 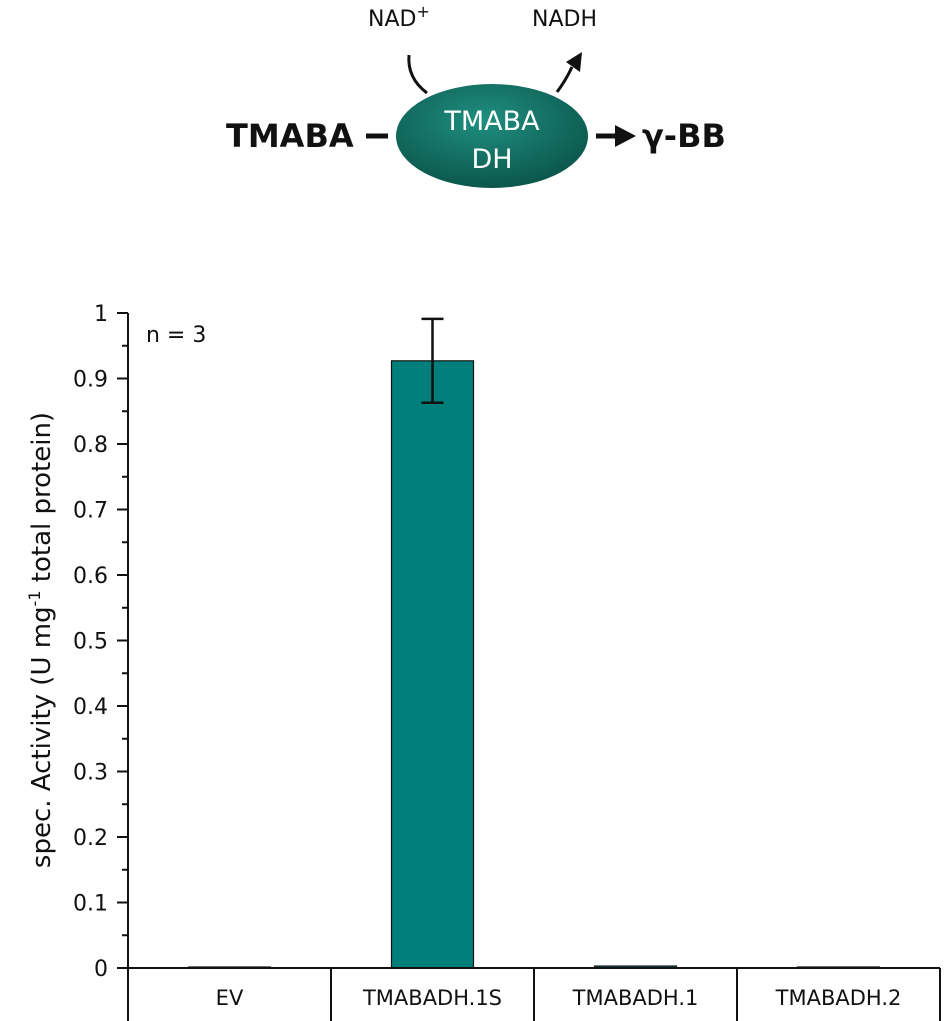 What do you see at coordinates (417, 74) in the screenshot?
I see `cofactor-in-arc` at bounding box center [417, 74].